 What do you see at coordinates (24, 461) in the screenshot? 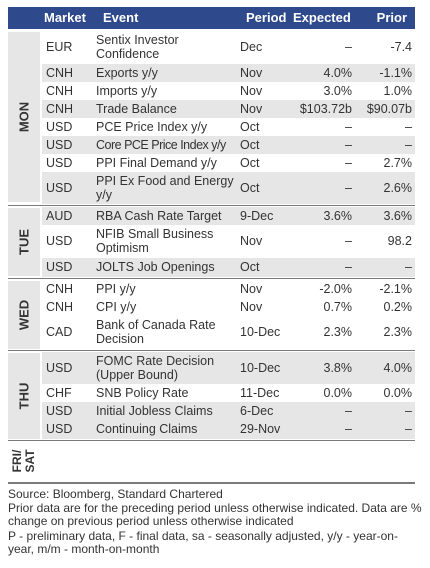
I see `day-label-frisat: FRI/ SAT` at bounding box center [24, 461].